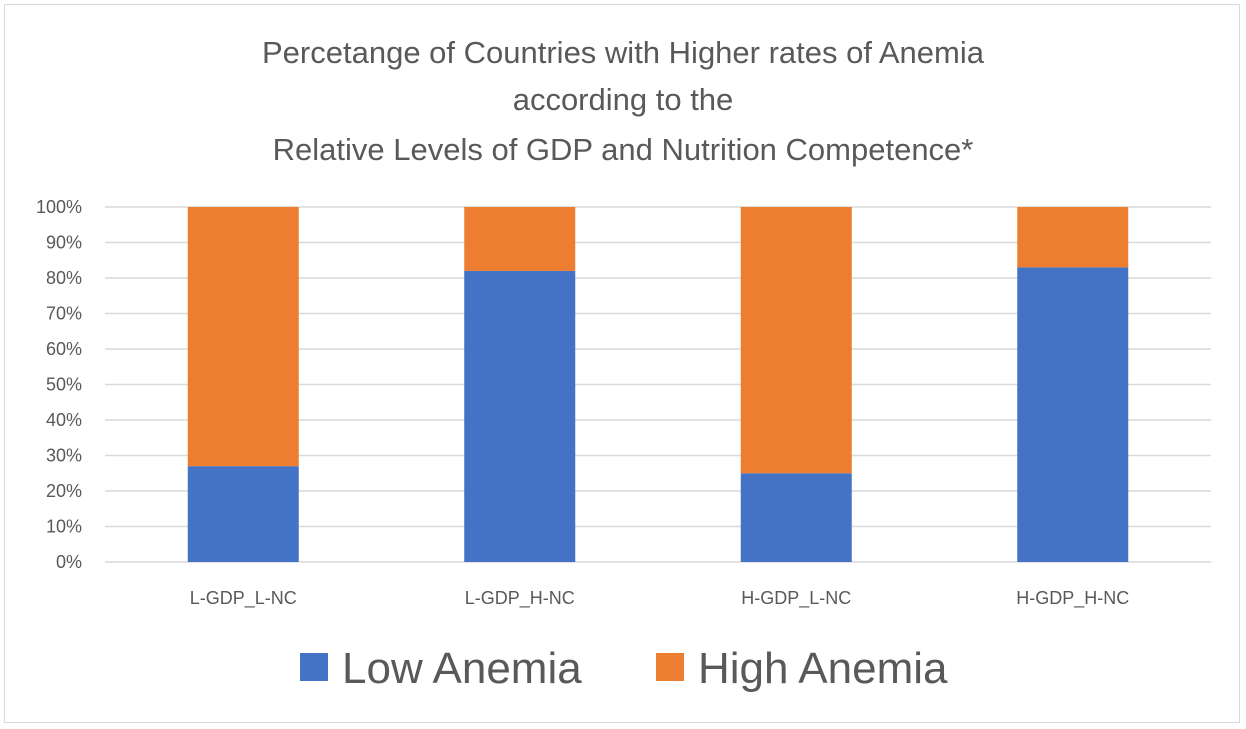 This screenshot has width=1246, height=729. What do you see at coordinates (64, 243) in the screenshot?
I see `y-tick-label: 90%` at bounding box center [64, 243].